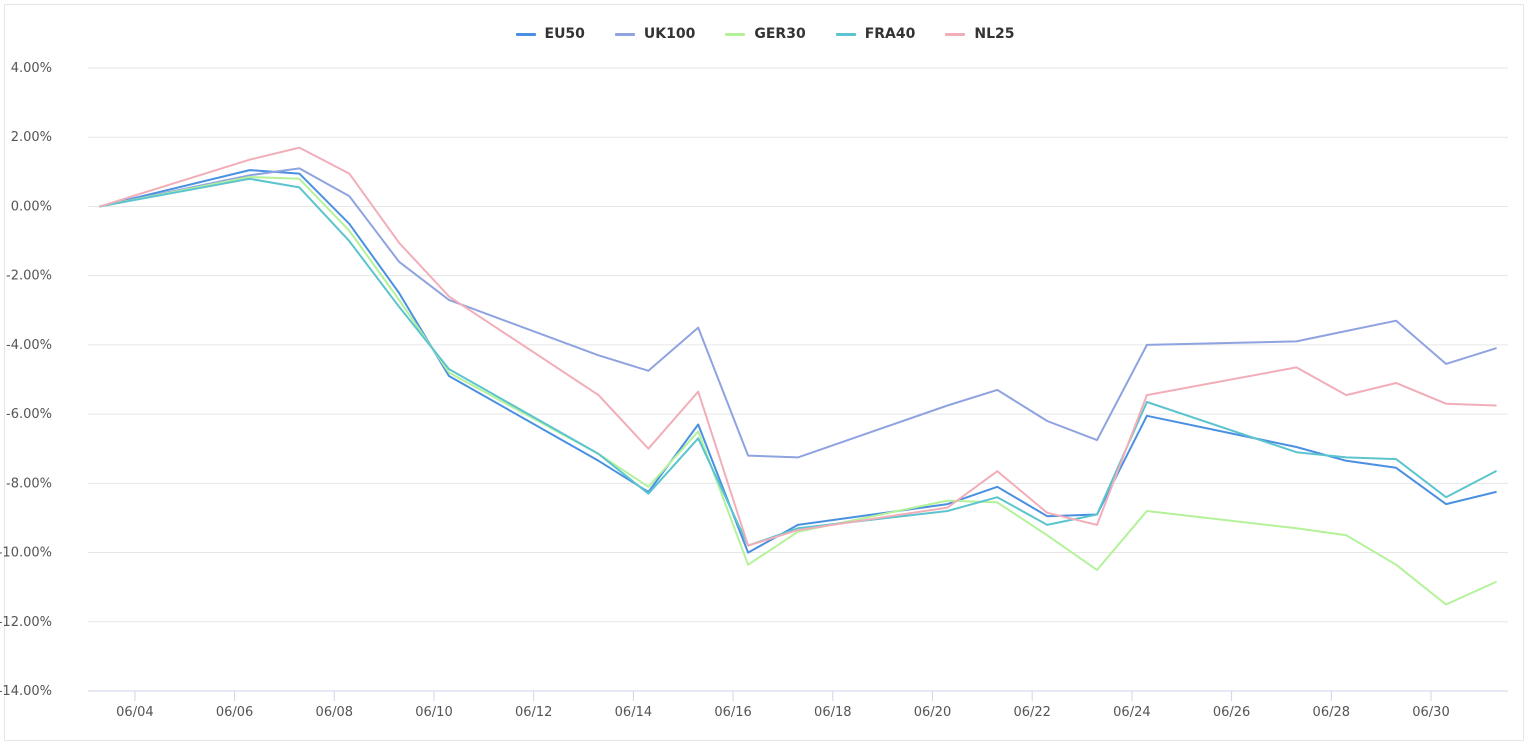 This screenshot has width=1530, height=748. I want to click on x-tick-label: 06/18, so click(832, 712).